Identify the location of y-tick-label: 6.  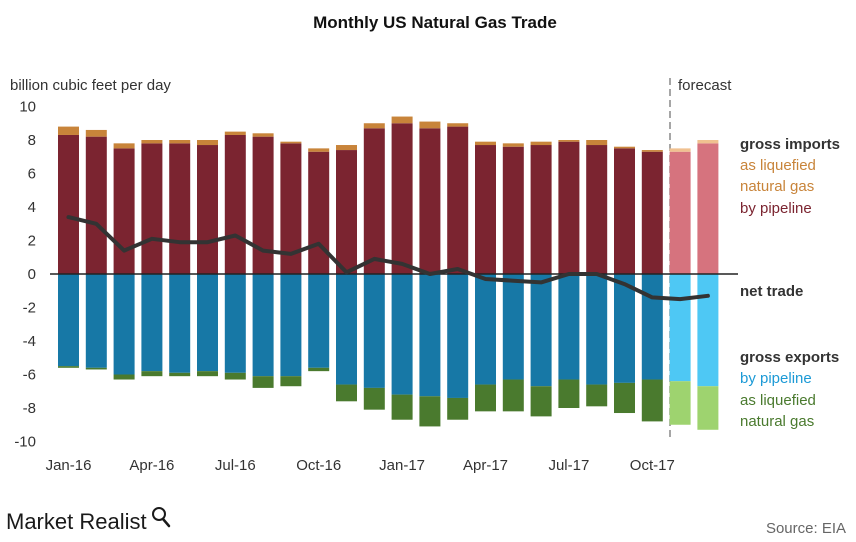
(32, 174).